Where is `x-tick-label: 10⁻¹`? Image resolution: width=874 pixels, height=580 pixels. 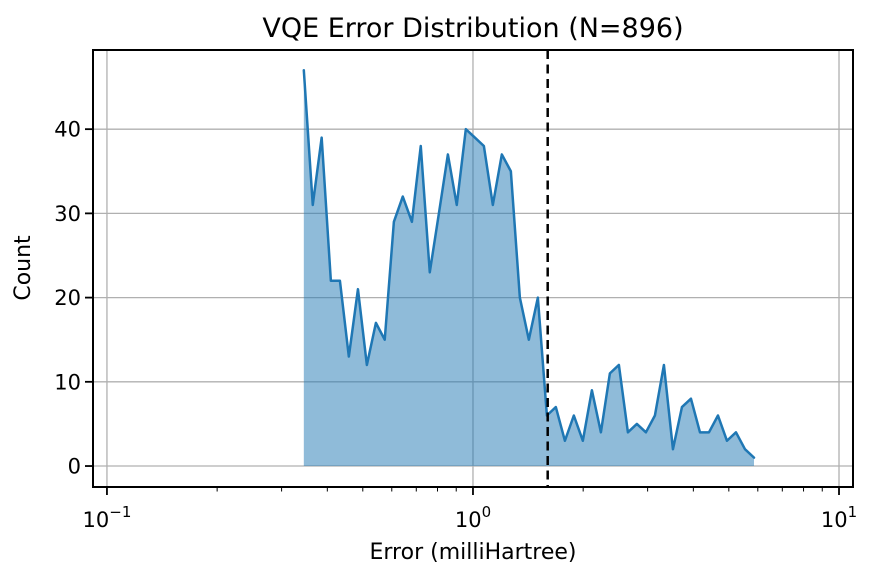
x-tick-label: 10⁻¹ is located at coordinates (107, 517).